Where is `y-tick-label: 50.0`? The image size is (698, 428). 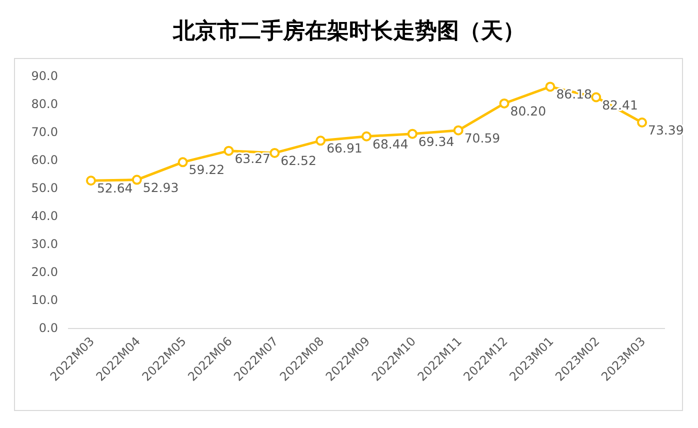
y-tick-label: 50.0 is located at coordinates (44, 188).